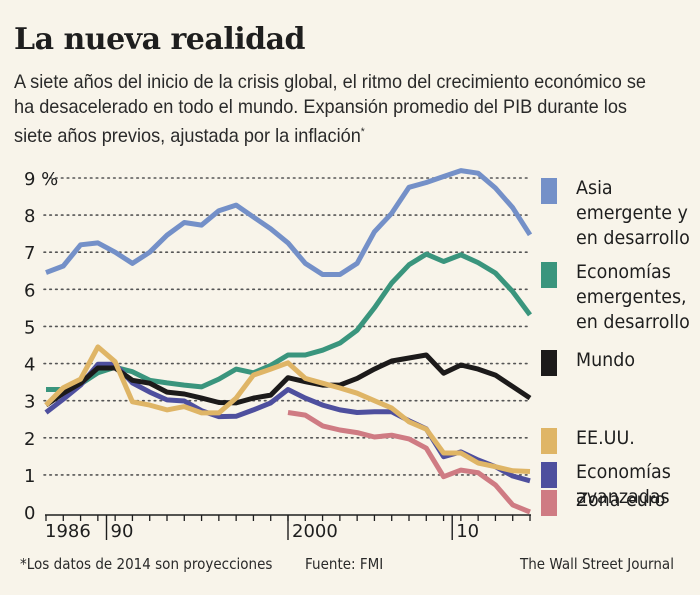 The image size is (700, 595). I want to click on series-line-asia-emergente-y-en-desarrollo, so click(289, 222).